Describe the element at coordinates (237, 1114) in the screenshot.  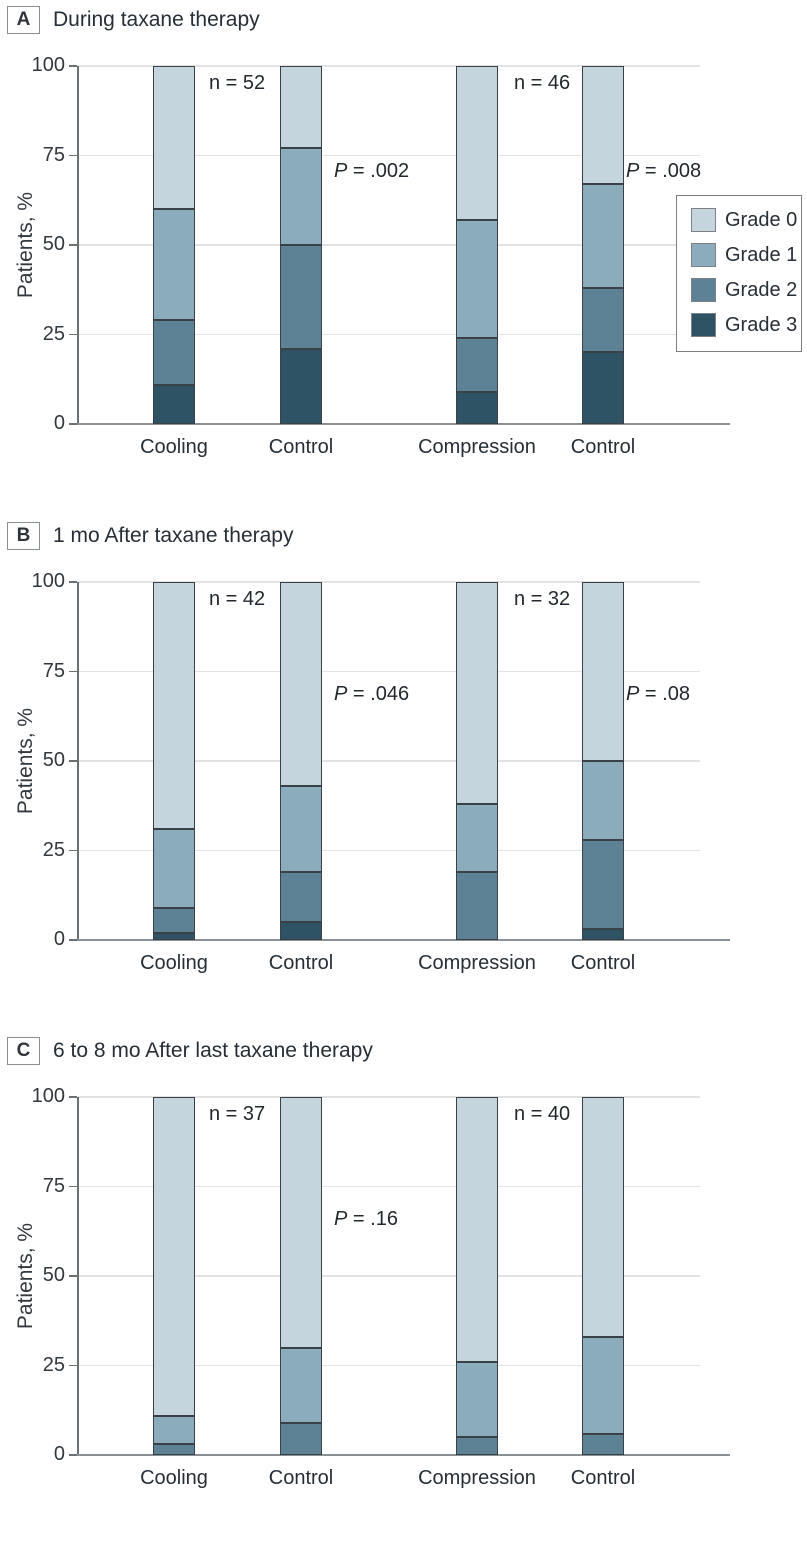
I see `n-label: n = 37` at that location.